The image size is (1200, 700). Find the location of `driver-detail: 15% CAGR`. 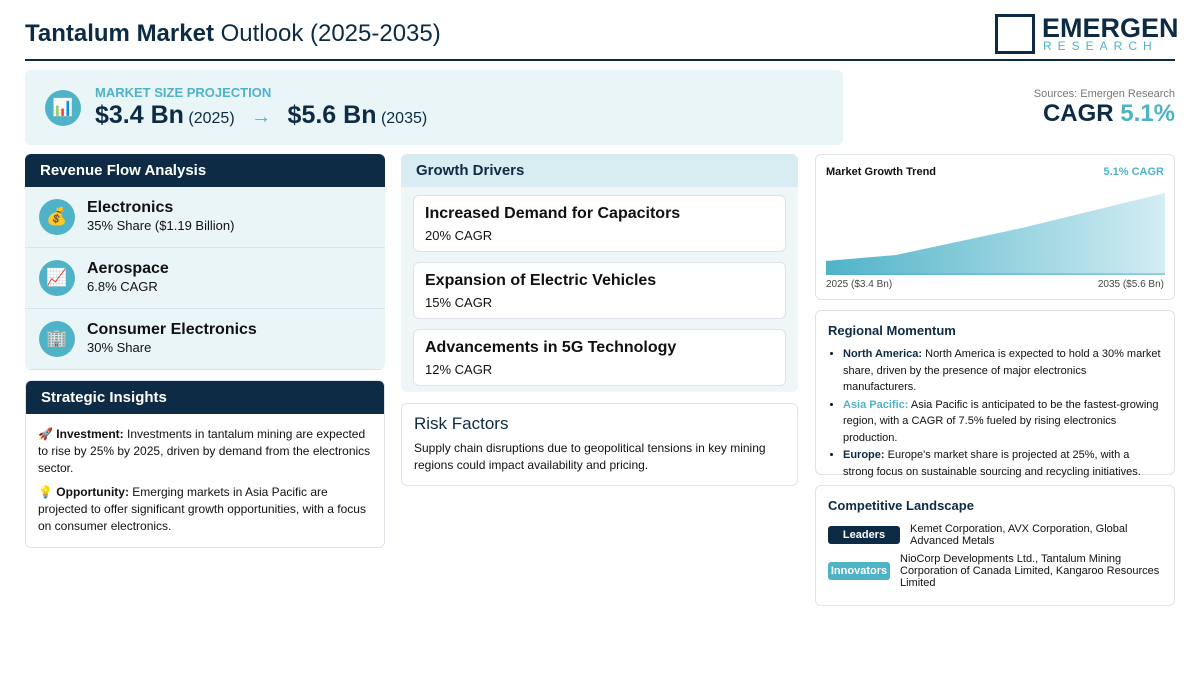

driver-detail: 15% CAGR is located at coordinates (459, 302).